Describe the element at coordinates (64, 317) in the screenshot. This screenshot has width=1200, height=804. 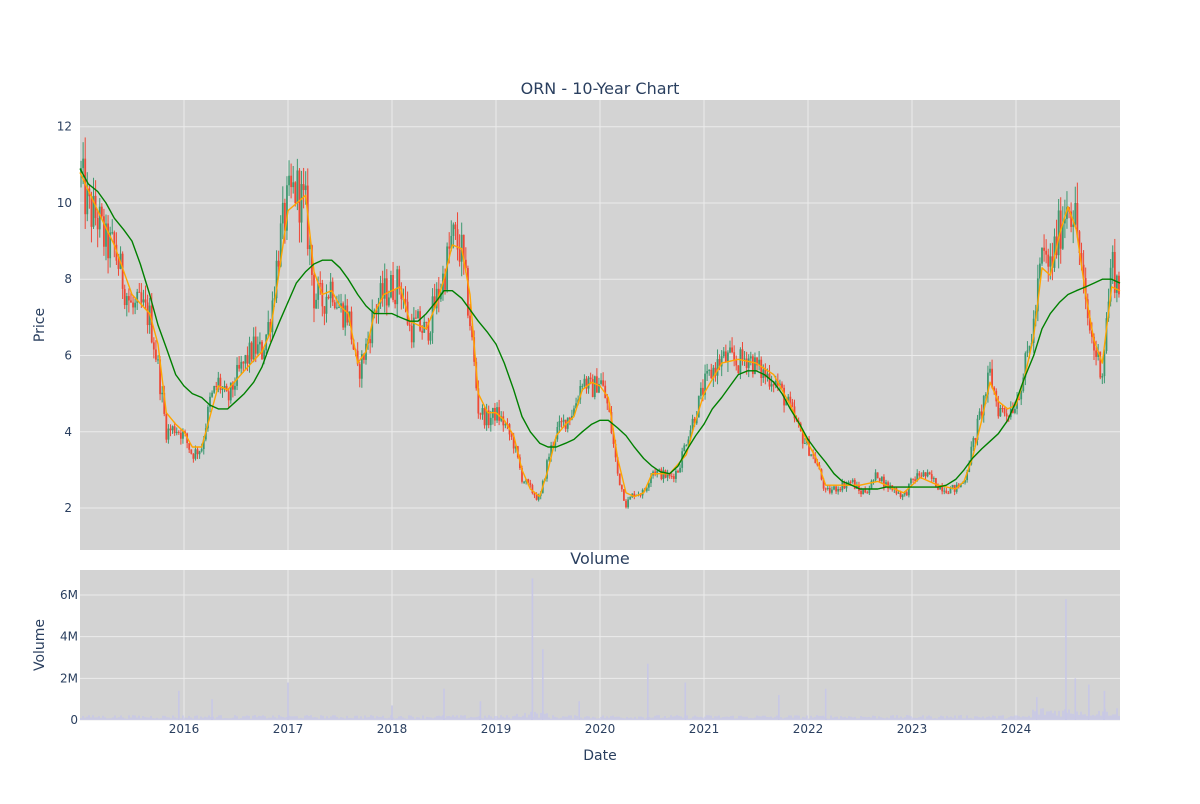
I see `price-y-ticks: 2 4 6 8 10 12` at that location.